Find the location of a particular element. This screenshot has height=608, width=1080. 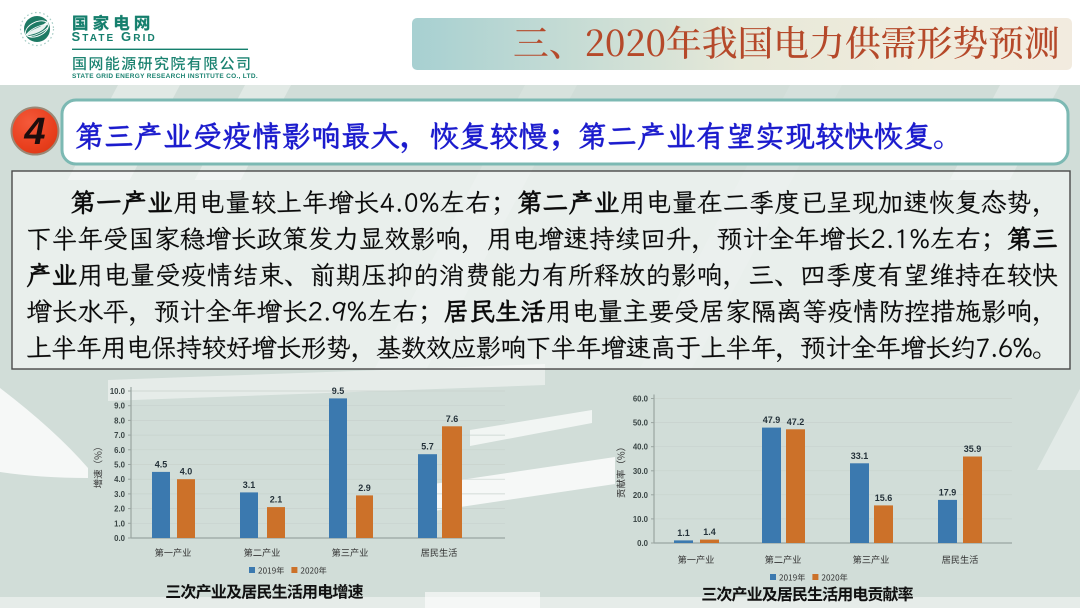

svg-text: 17.9 is located at coordinates (948, 492).